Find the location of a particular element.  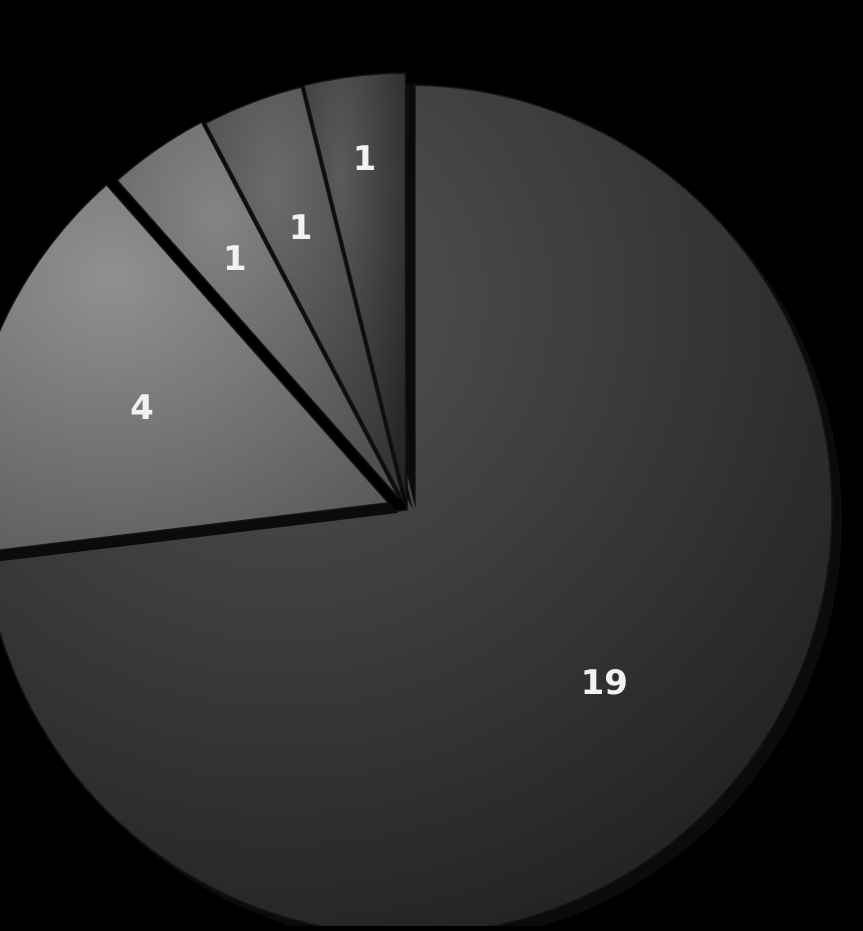

slice-value-label: 4 is located at coordinates (142, 408).